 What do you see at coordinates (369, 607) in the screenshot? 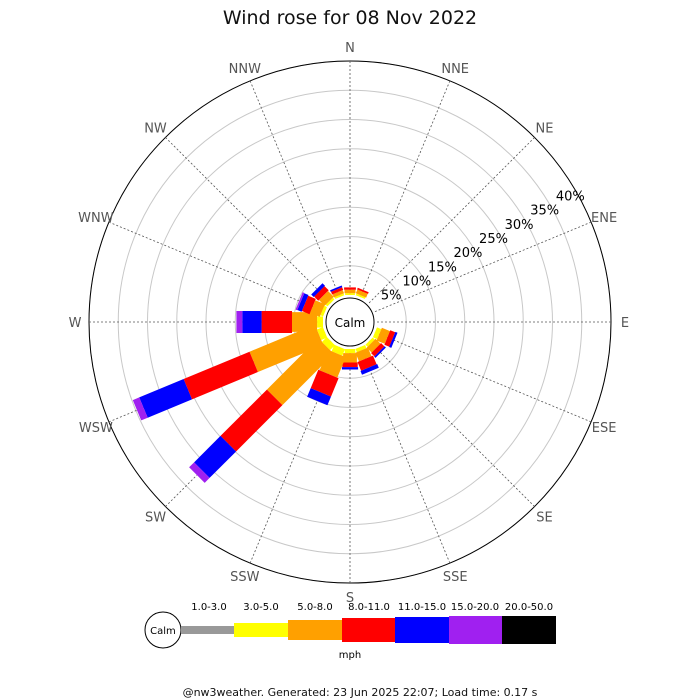
I see `legend-bin-label-3: 8.0-11.0` at bounding box center [369, 607].